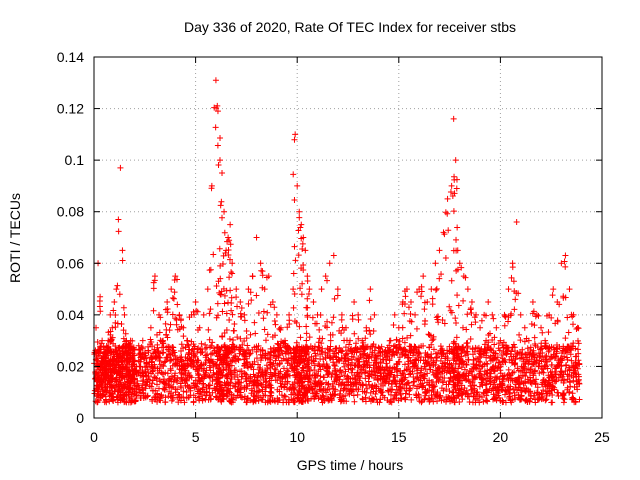  I want to click on y-tick-label: 0.1, so click(75, 160).